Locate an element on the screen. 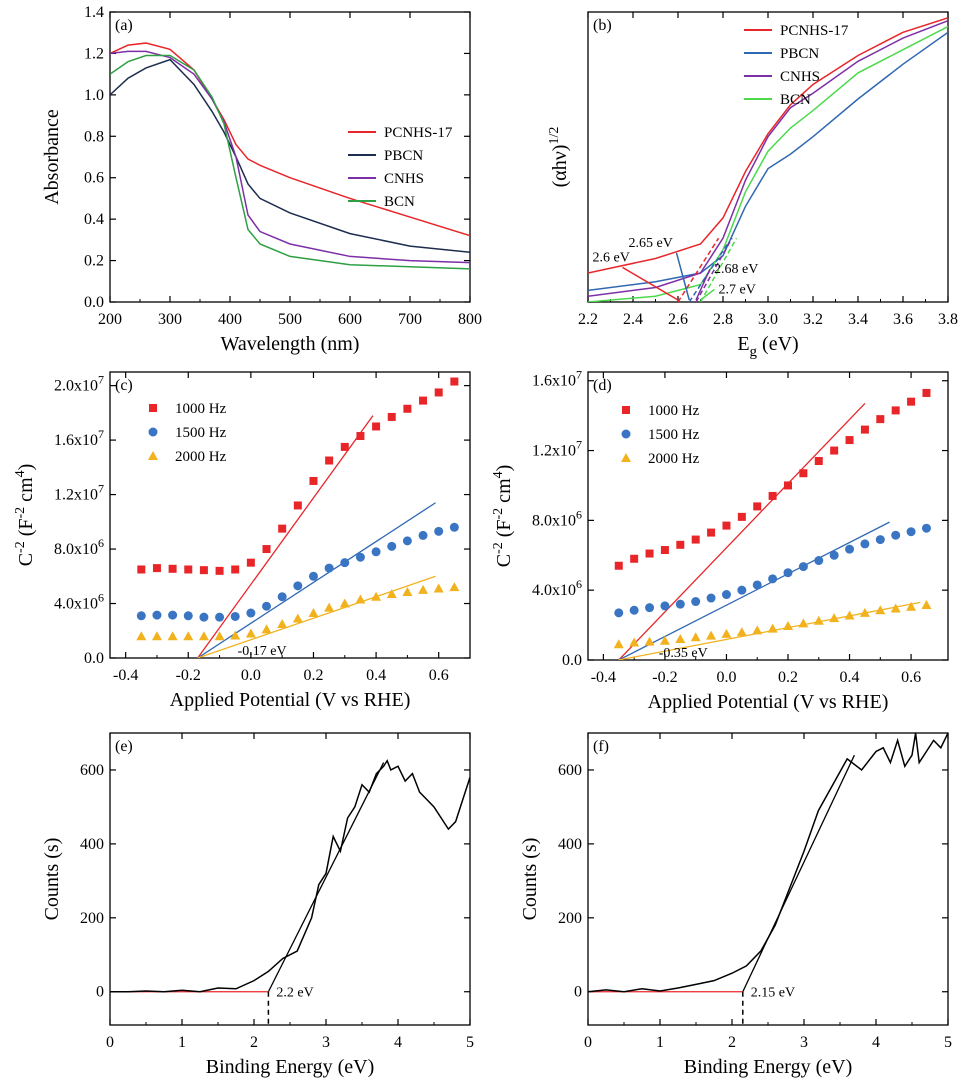 The height and width of the screenshot is (1087, 966). legend-marker-circle is located at coordinates (153, 432).